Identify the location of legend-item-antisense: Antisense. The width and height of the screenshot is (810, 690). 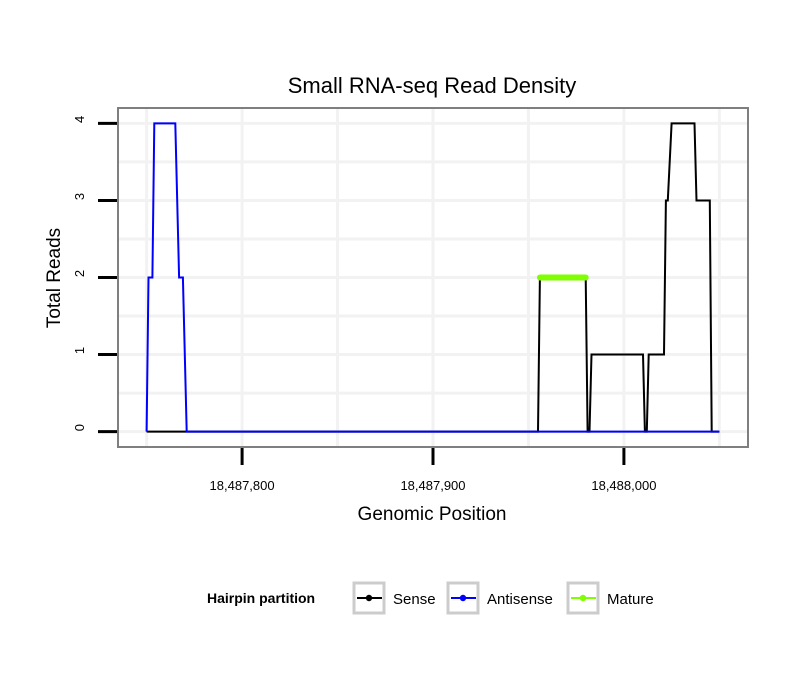
(499, 598).